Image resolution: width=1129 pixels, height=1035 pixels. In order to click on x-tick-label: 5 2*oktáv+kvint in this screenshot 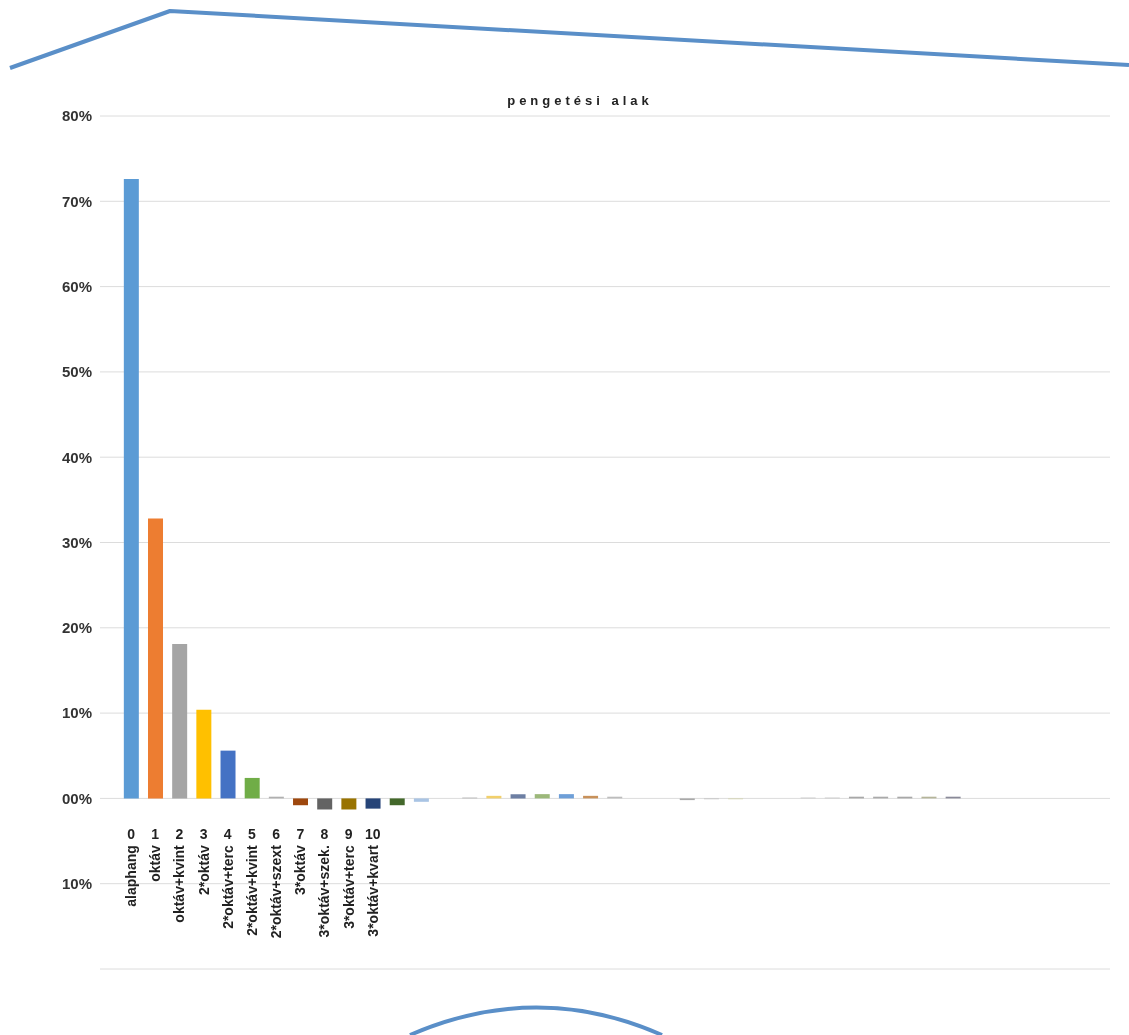, I will do `click(251, 881)`.